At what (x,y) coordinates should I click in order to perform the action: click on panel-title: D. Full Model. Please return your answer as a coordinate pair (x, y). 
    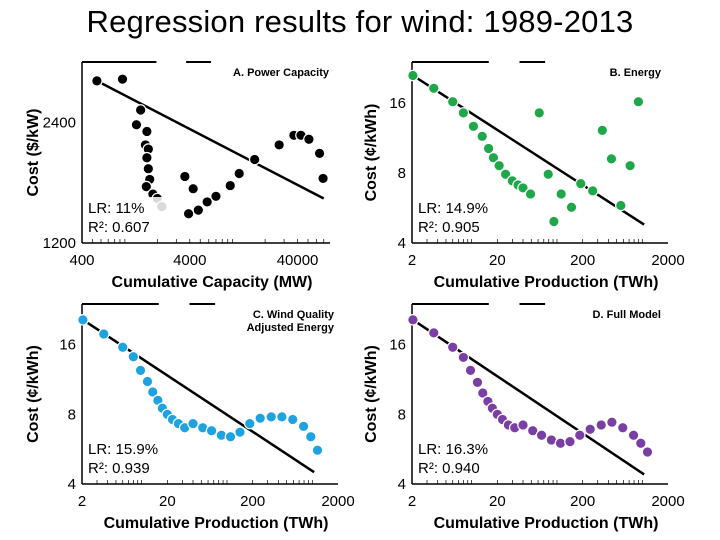
    Looking at the image, I should click on (627, 315).